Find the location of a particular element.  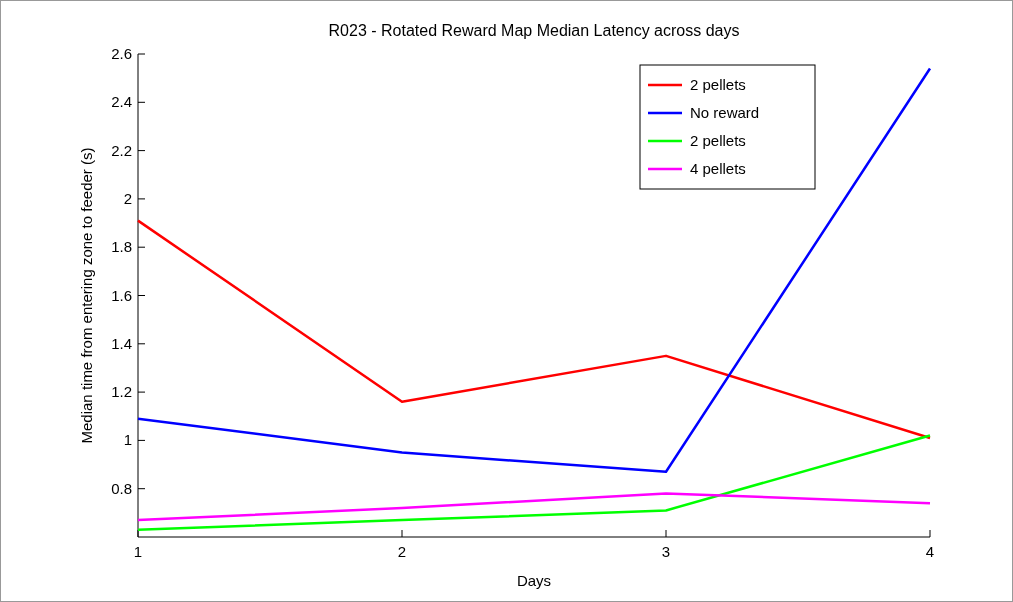

x-axis-title: Days is located at coordinates (534, 580).